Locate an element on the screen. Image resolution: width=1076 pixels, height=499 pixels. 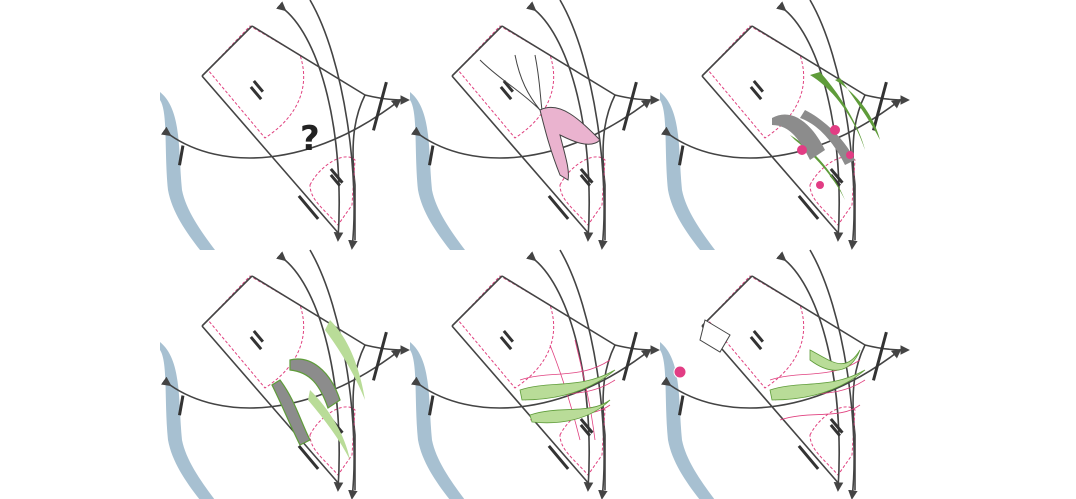
question-mark: ? is located at coordinates (310, 139).